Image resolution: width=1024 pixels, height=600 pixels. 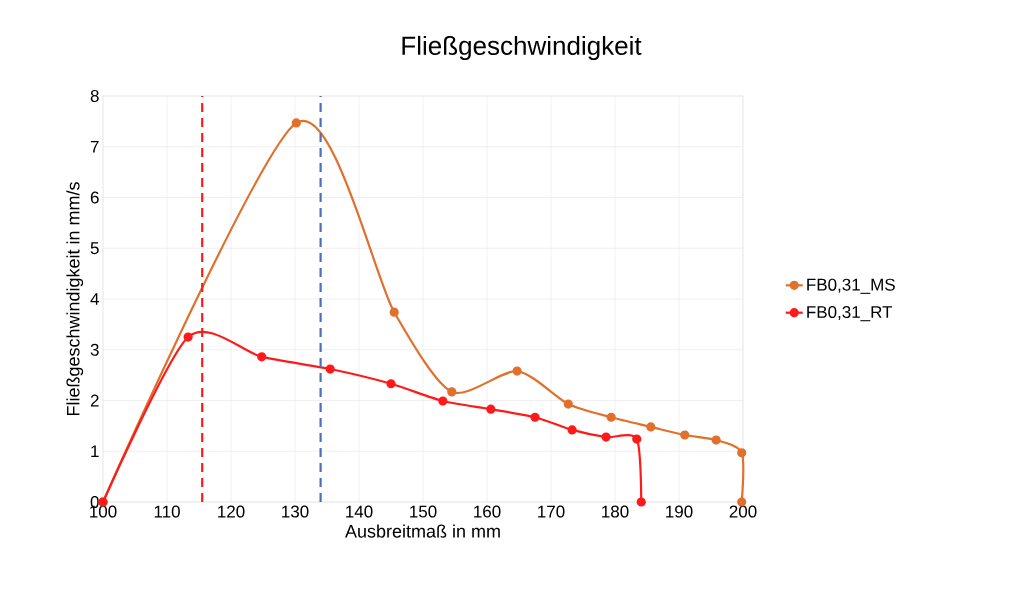 What do you see at coordinates (850, 314) in the screenshot?
I see `legend-label: FB0,31_RT` at bounding box center [850, 314].